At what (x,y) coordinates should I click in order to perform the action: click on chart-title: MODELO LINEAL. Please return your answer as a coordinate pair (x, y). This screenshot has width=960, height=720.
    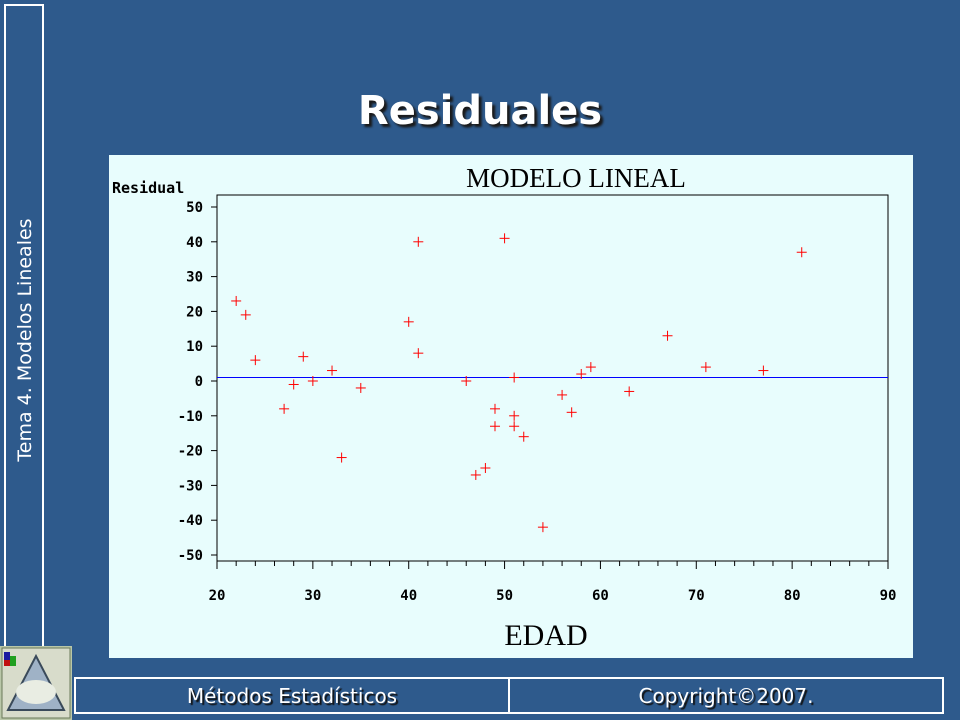
    Looking at the image, I should click on (576, 178).